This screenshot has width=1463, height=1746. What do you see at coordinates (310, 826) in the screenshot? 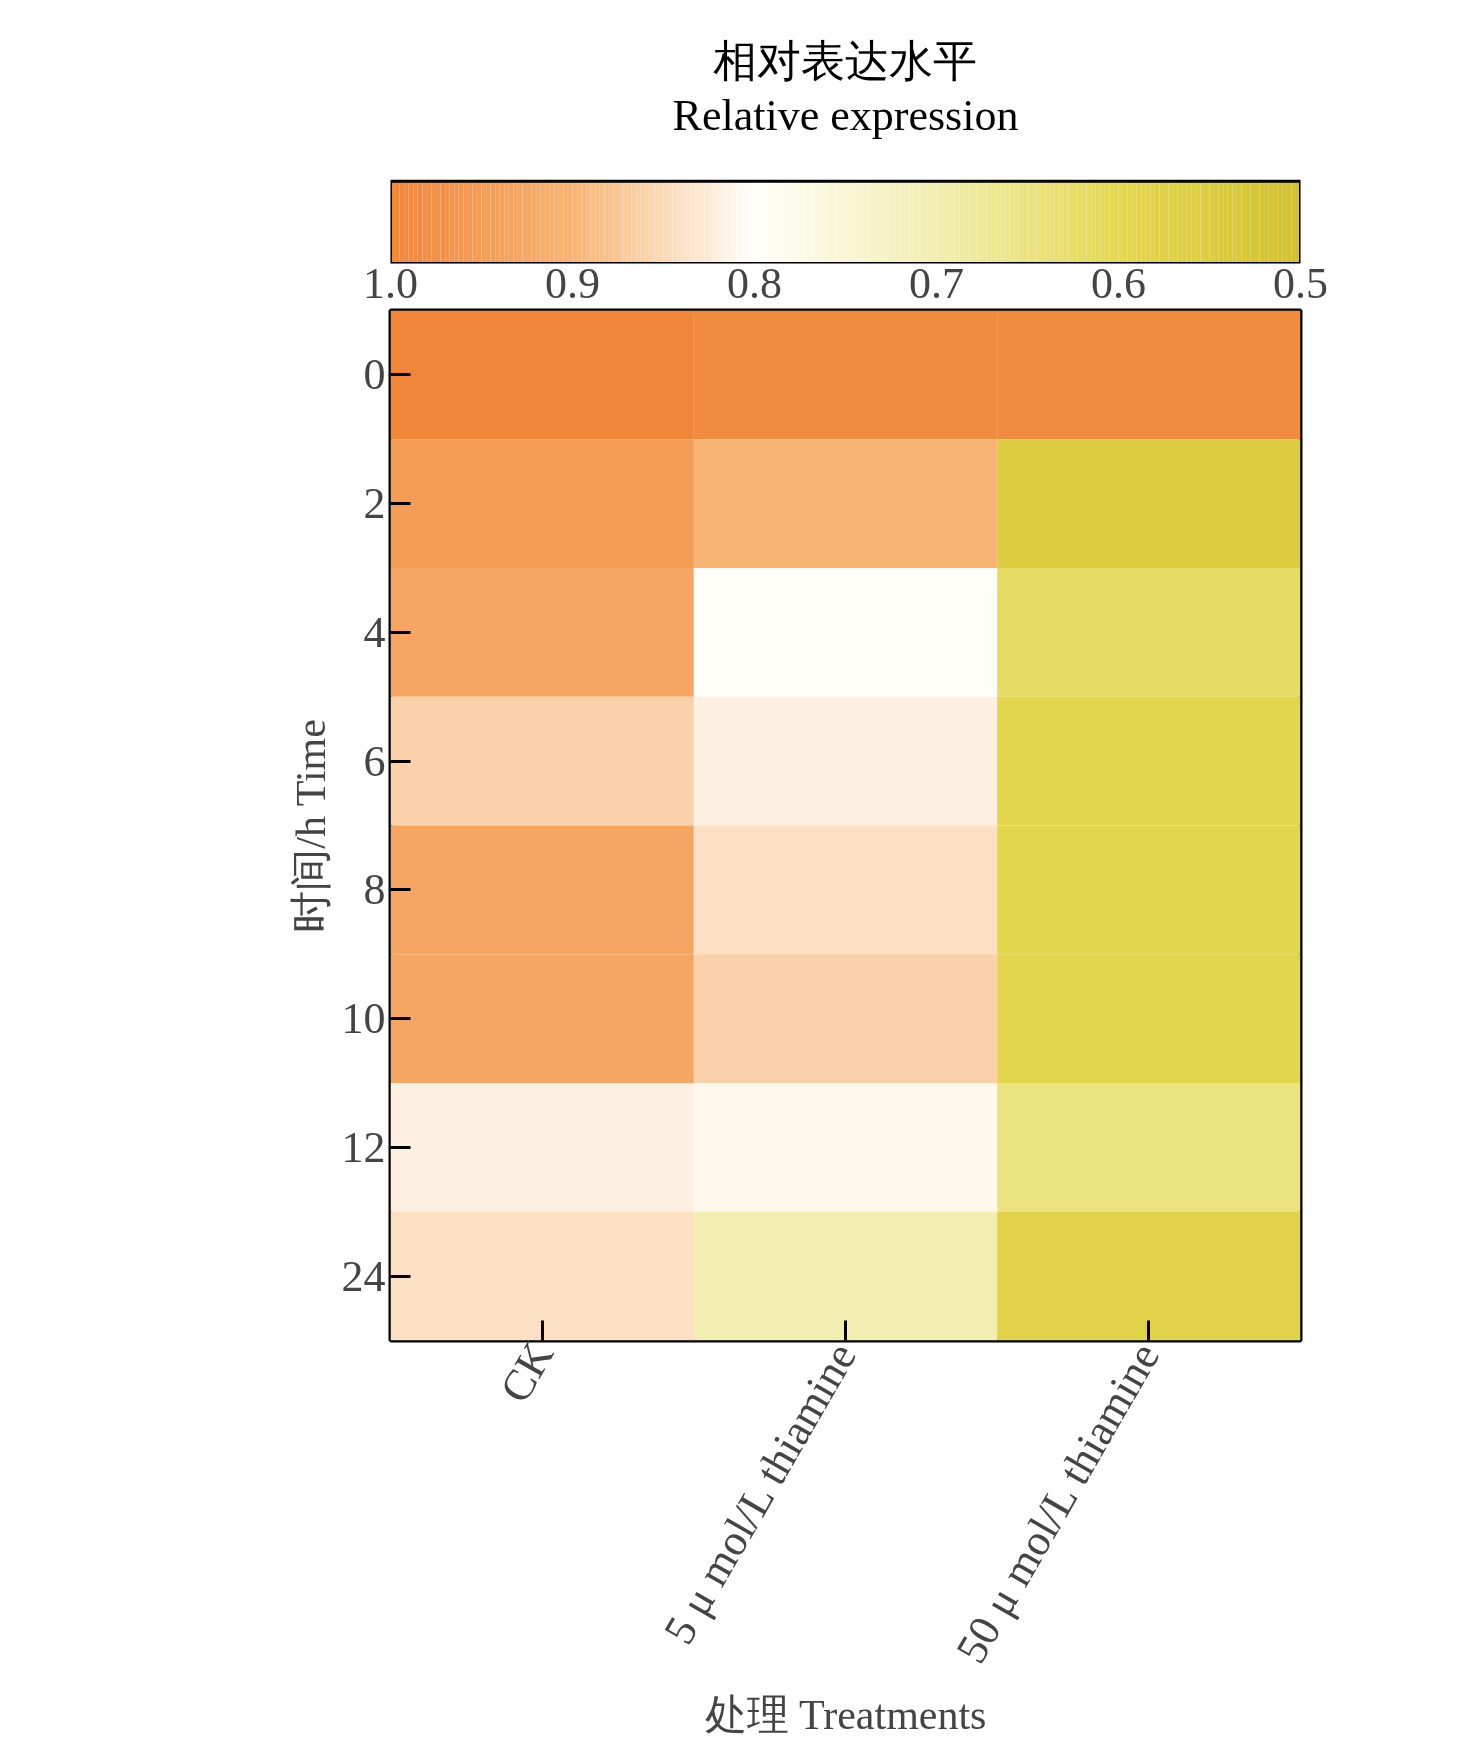
I see `y-axis-title: 时间/h Time` at bounding box center [310, 826].